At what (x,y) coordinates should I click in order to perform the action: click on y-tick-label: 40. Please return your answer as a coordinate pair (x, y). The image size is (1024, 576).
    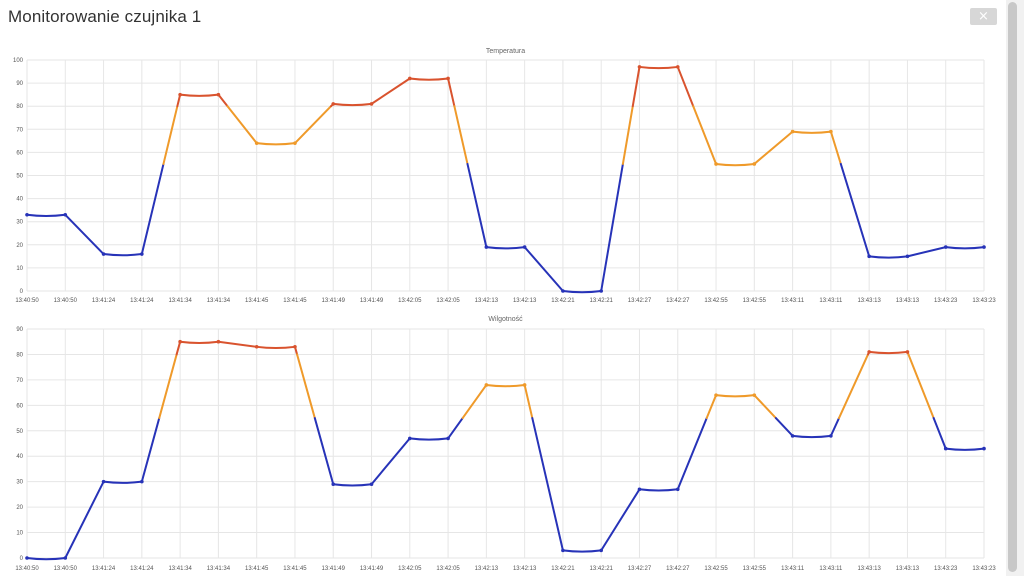
    Looking at the image, I should click on (19, 457).